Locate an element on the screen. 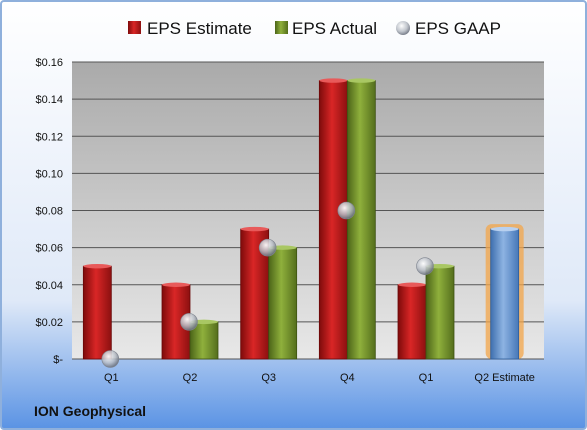 Image resolution: width=587 pixels, height=430 pixels. company-name: ION Geophysical is located at coordinates (90, 411).